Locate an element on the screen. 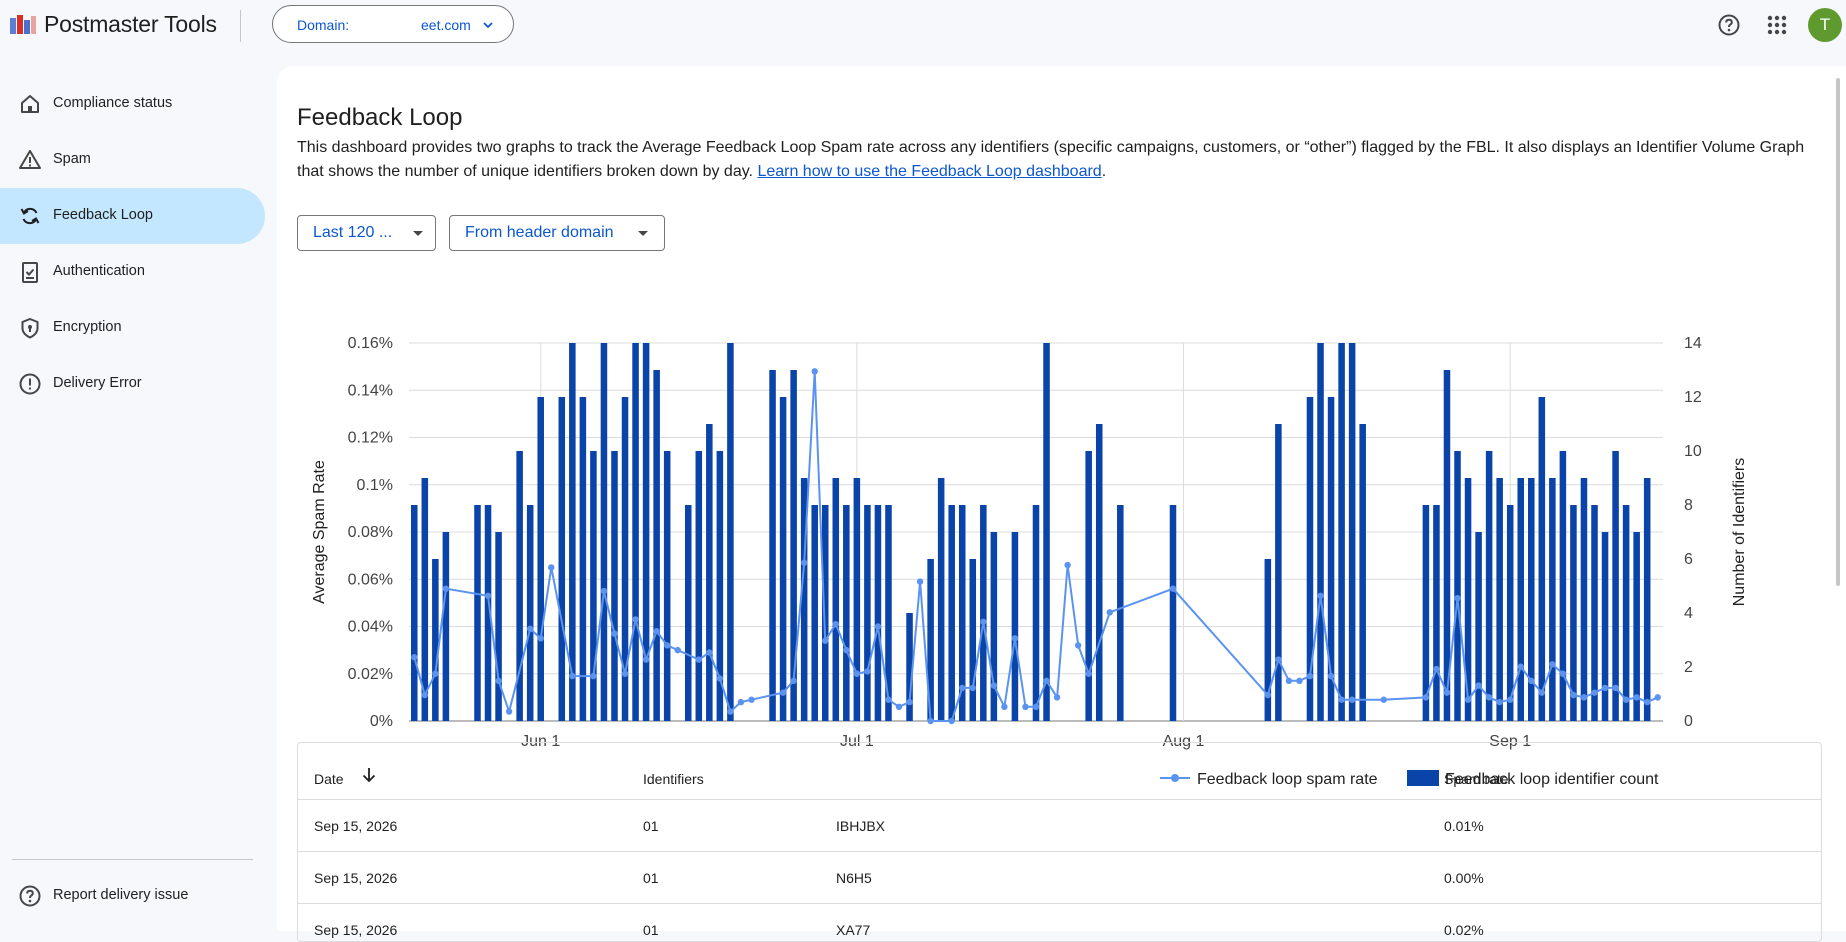 This screenshot has height=942, width=1846. x-tick-label: Jun 1 is located at coordinates (540, 741).